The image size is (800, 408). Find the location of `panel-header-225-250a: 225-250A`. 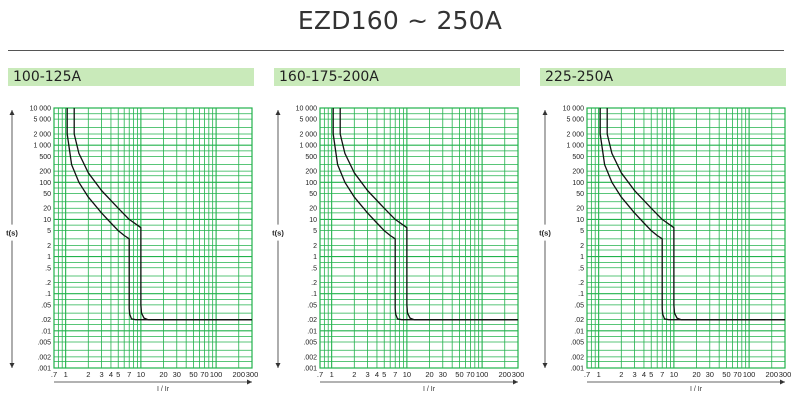

panel-header-225-250a: 225-250A is located at coordinates (663, 77).